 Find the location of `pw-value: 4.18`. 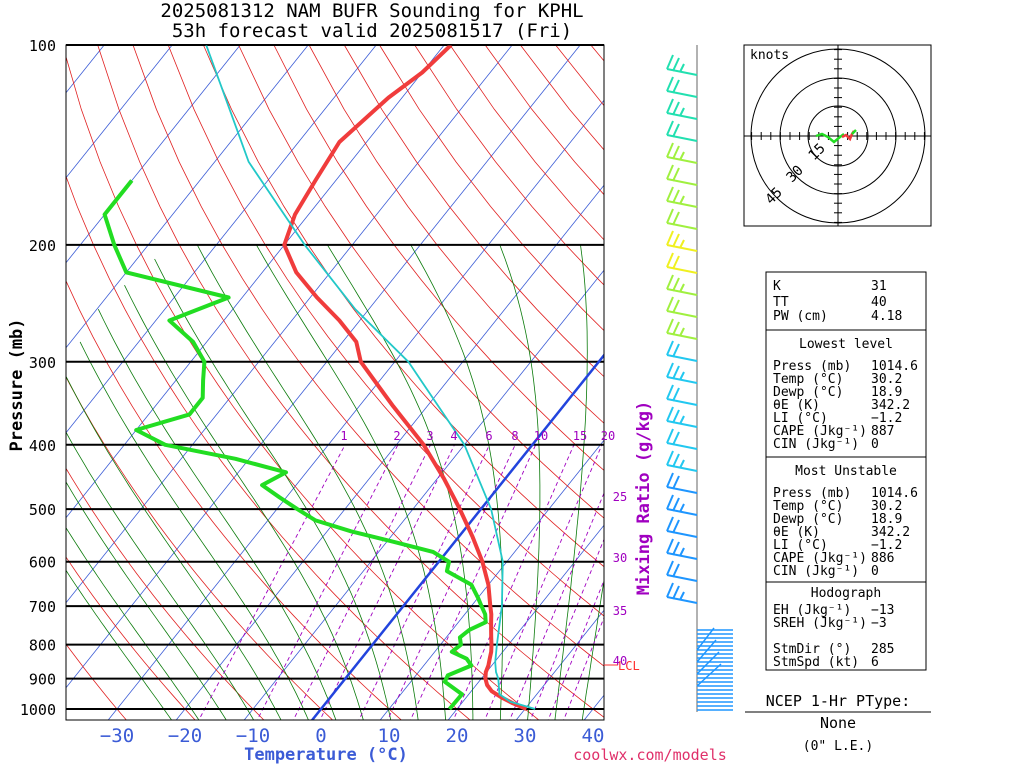

pw-value: 4.18 is located at coordinates (886, 316).